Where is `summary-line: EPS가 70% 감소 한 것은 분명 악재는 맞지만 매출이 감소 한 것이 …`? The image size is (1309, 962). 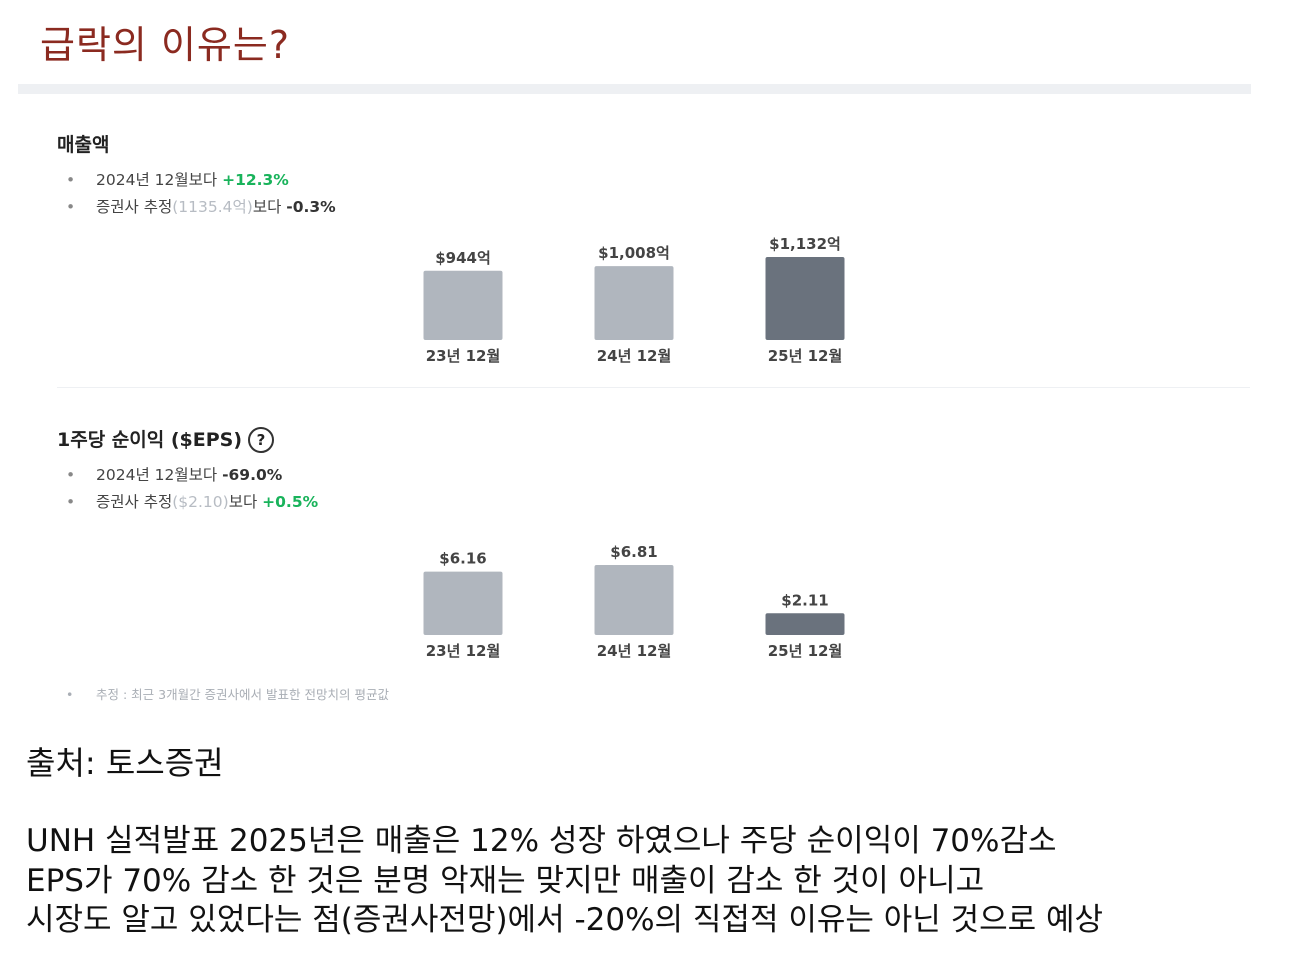 summary-line: EPS가 70% 감소 한 것은 분명 악재는 맞지만 매출이 감소 한 것이 … is located at coordinates (505, 880).